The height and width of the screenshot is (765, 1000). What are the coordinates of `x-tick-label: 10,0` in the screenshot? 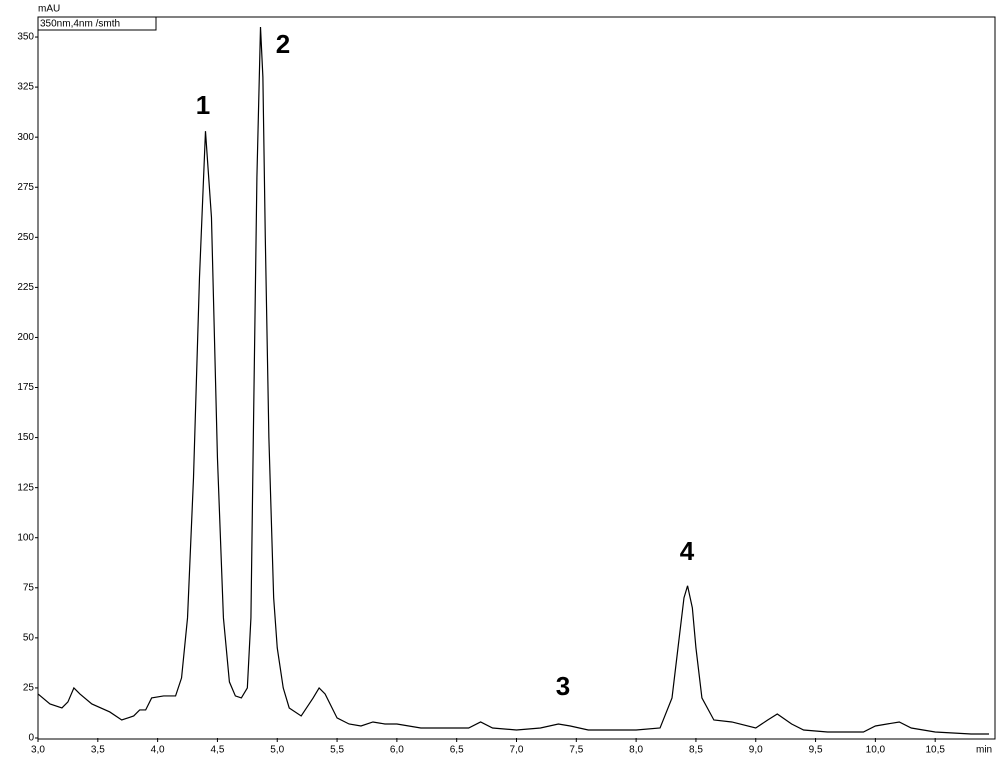 It's located at (876, 750).